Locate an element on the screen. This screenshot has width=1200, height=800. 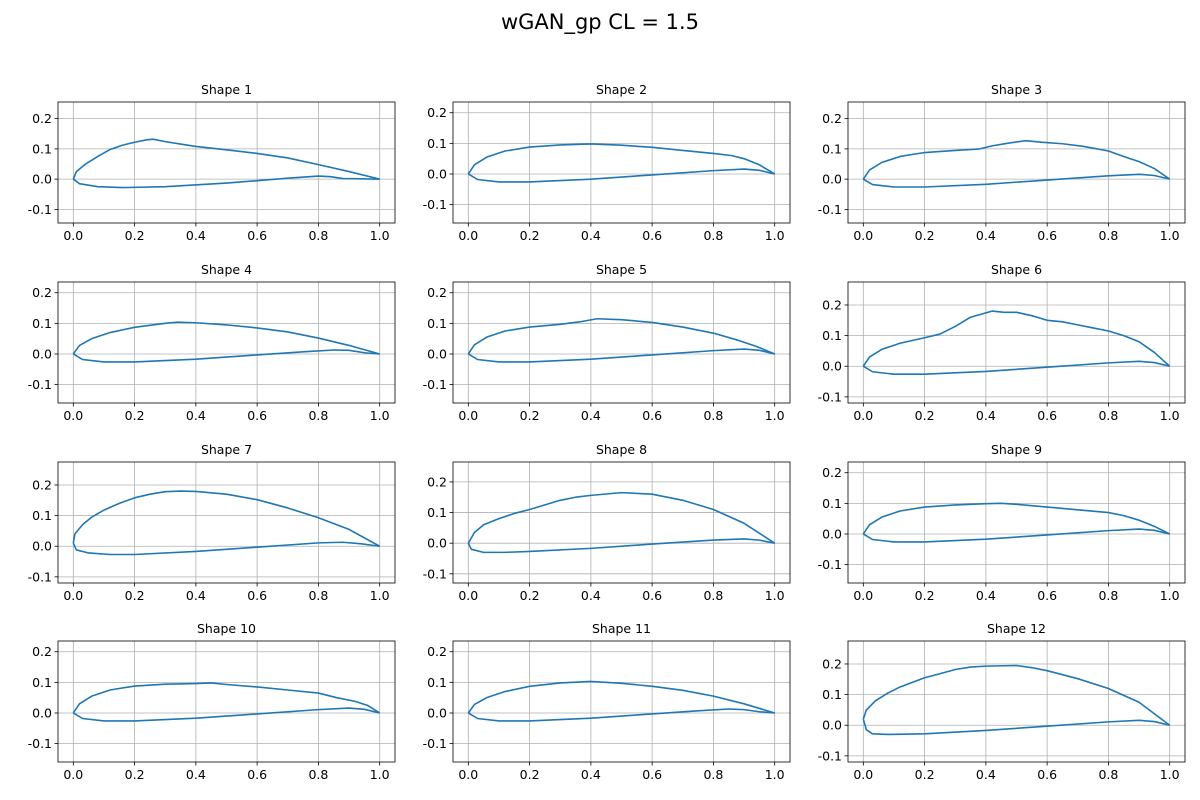
subplot-title: Shape 4 is located at coordinates (226, 269).